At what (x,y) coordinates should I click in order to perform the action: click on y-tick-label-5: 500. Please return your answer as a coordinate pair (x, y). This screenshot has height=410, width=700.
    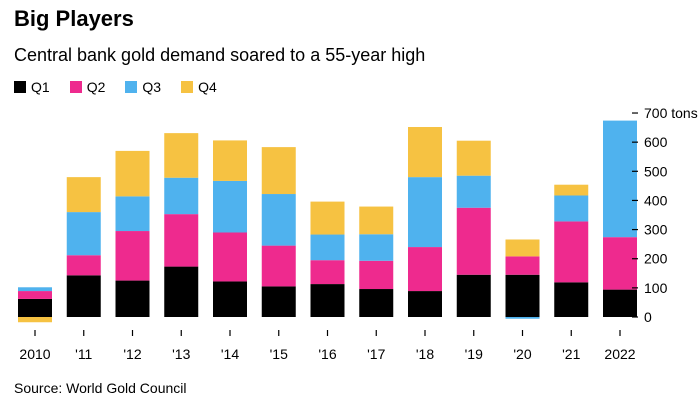
    Looking at the image, I should click on (656, 171).